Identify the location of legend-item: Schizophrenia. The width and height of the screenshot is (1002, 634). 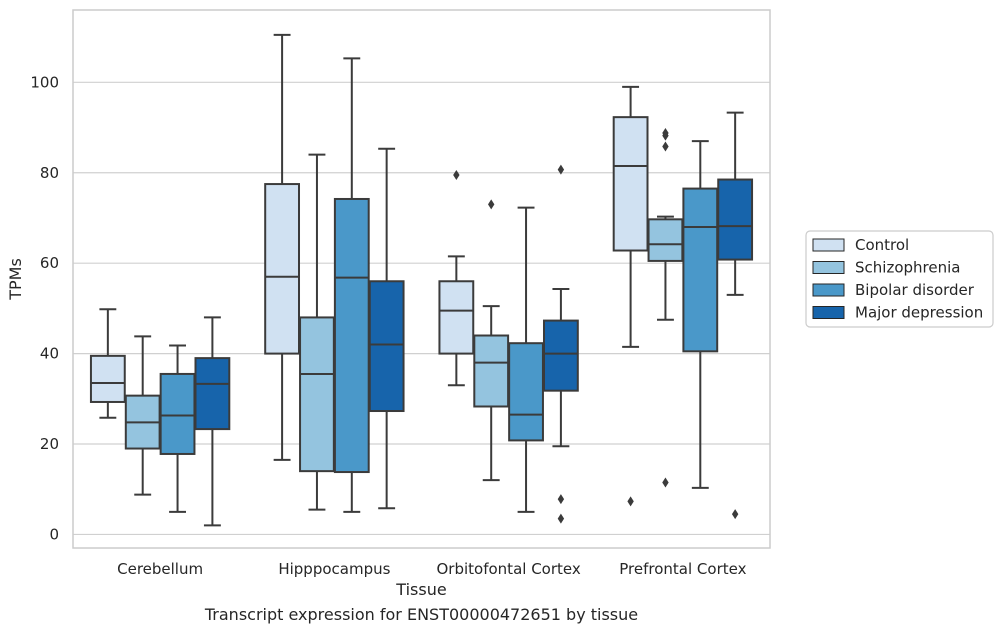
(886, 268).